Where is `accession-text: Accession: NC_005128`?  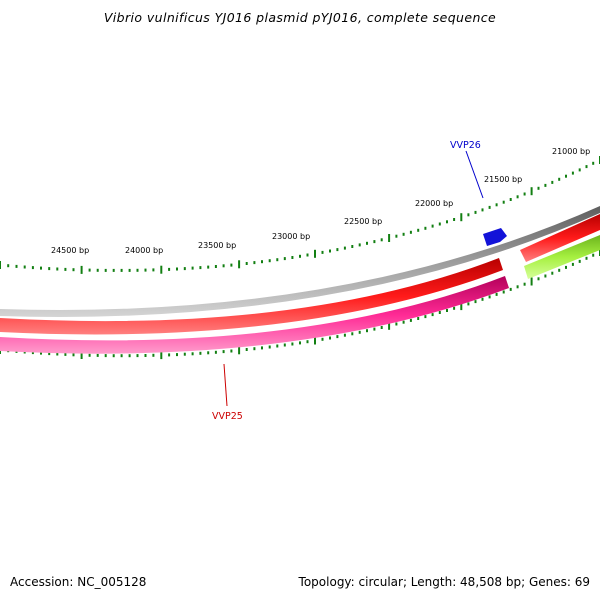
accession-text: Accession: NC_005128 is located at coordinates (78, 582).